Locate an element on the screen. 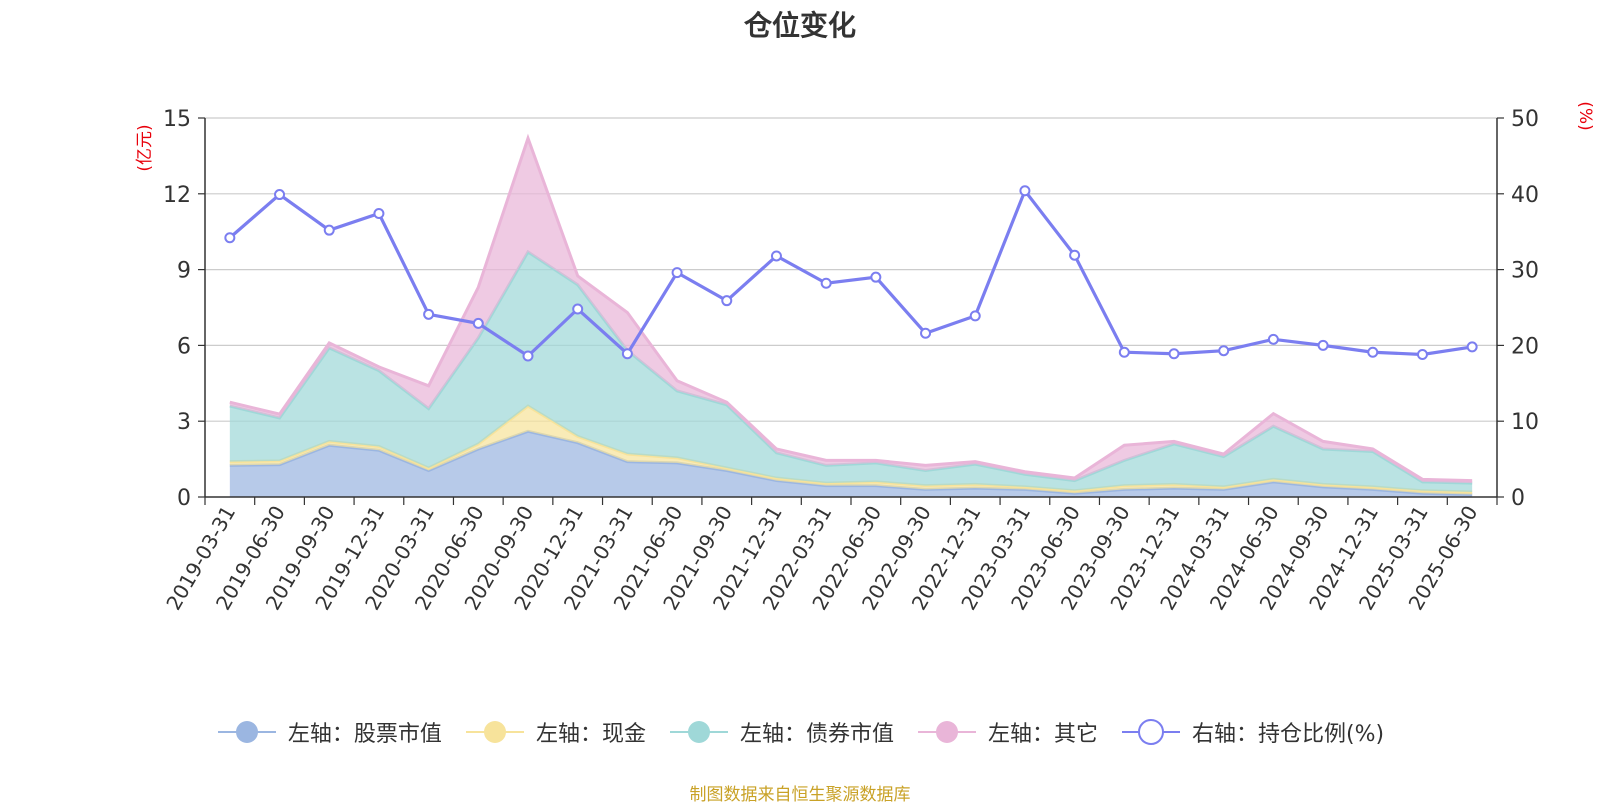  left-tick-label: 9 is located at coordinates (184, 271).